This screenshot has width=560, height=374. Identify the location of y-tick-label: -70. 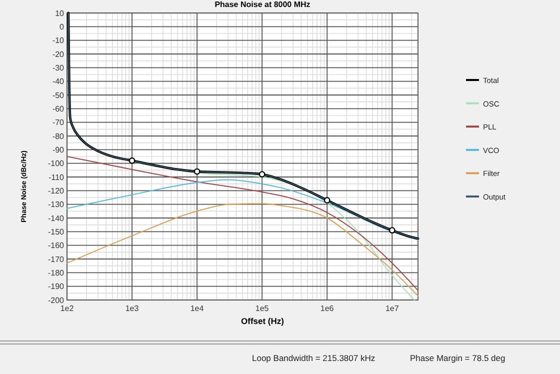
(58, 123).